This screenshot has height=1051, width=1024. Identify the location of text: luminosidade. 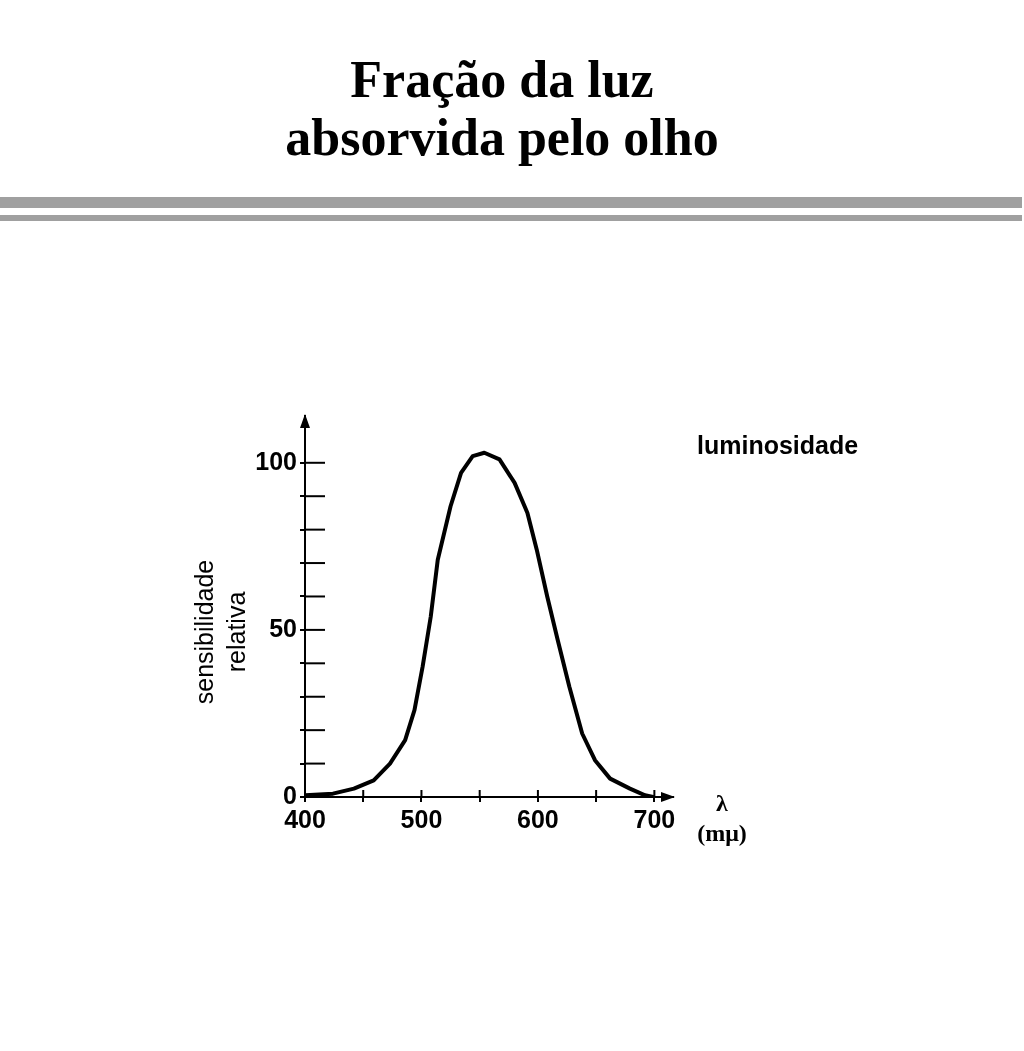
(778, 444).